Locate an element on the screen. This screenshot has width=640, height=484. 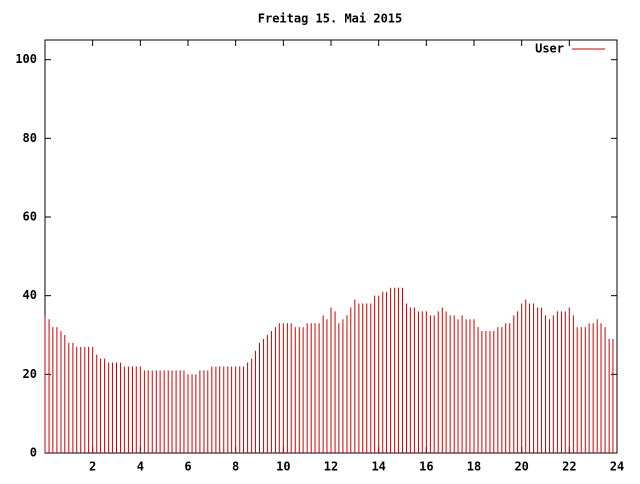
x-tick-label: 22 is located at coordinates (569, 467).